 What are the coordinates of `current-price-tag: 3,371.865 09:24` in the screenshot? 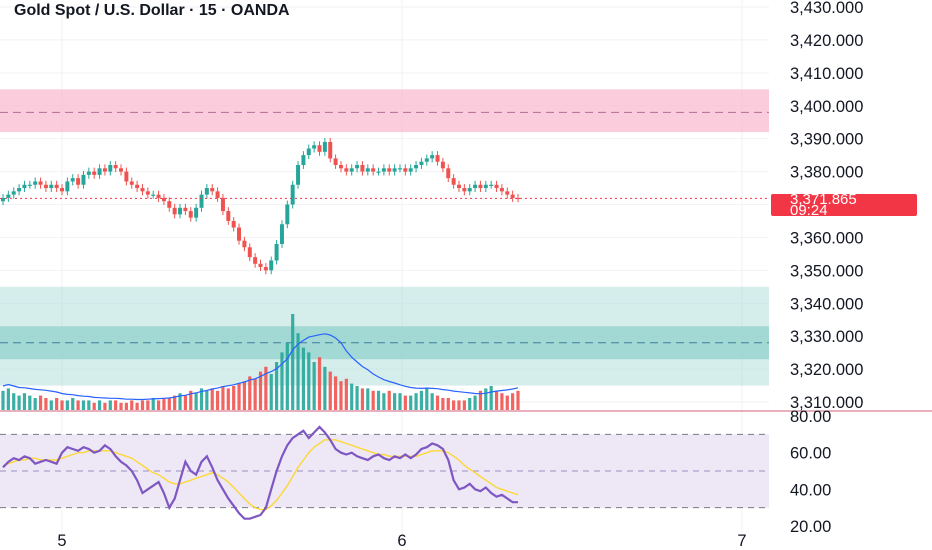 It's located at (844, 205).